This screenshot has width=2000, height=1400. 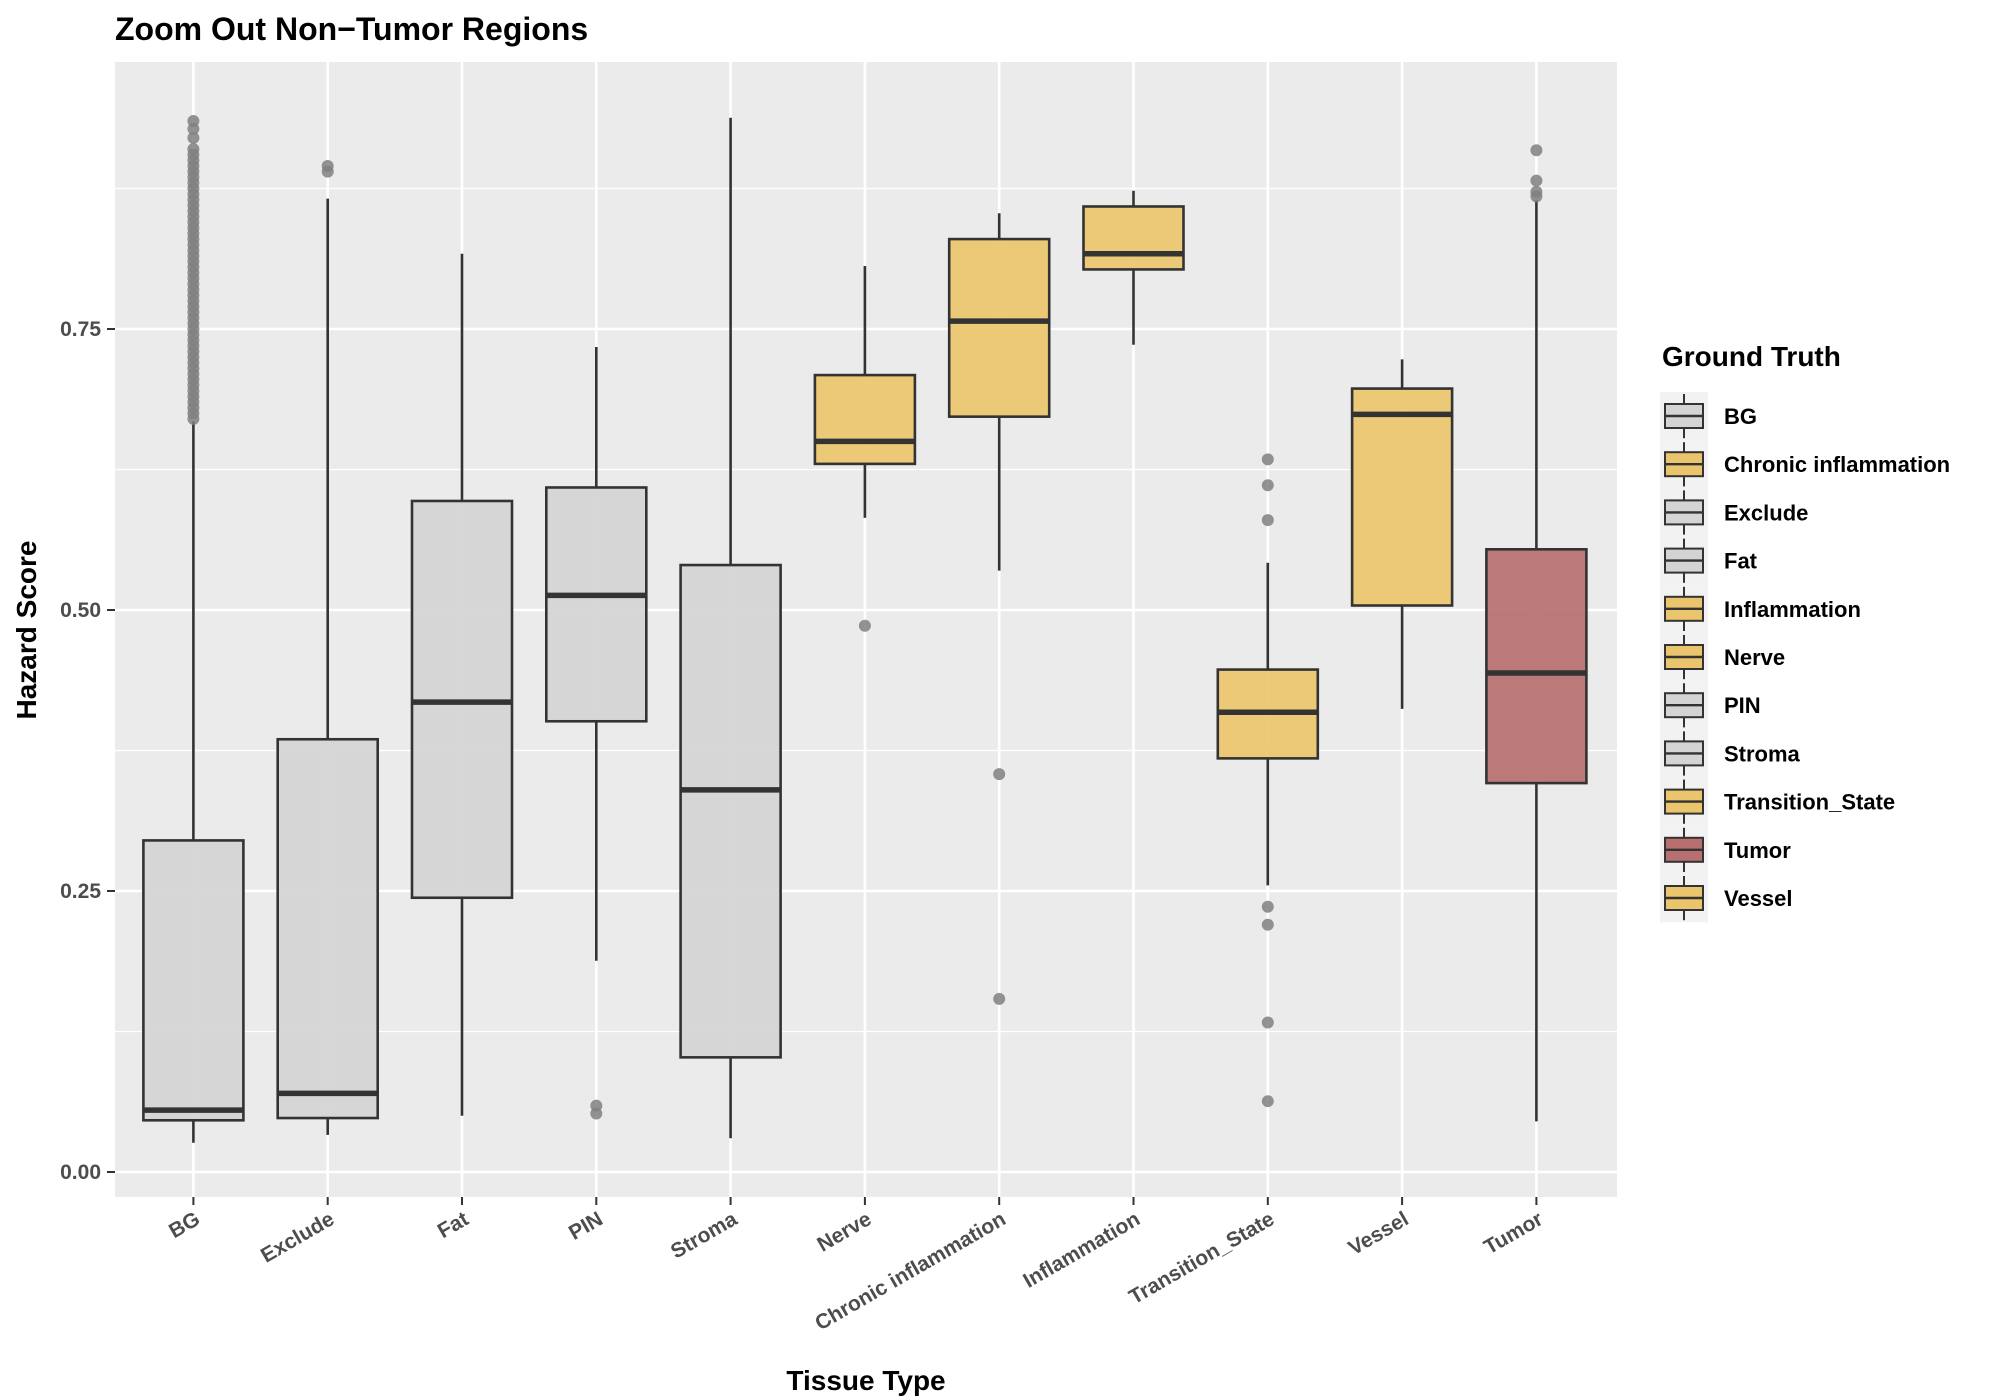 I want to click on x-tick-label: Transition_State, so click(x=1201, y=1258).